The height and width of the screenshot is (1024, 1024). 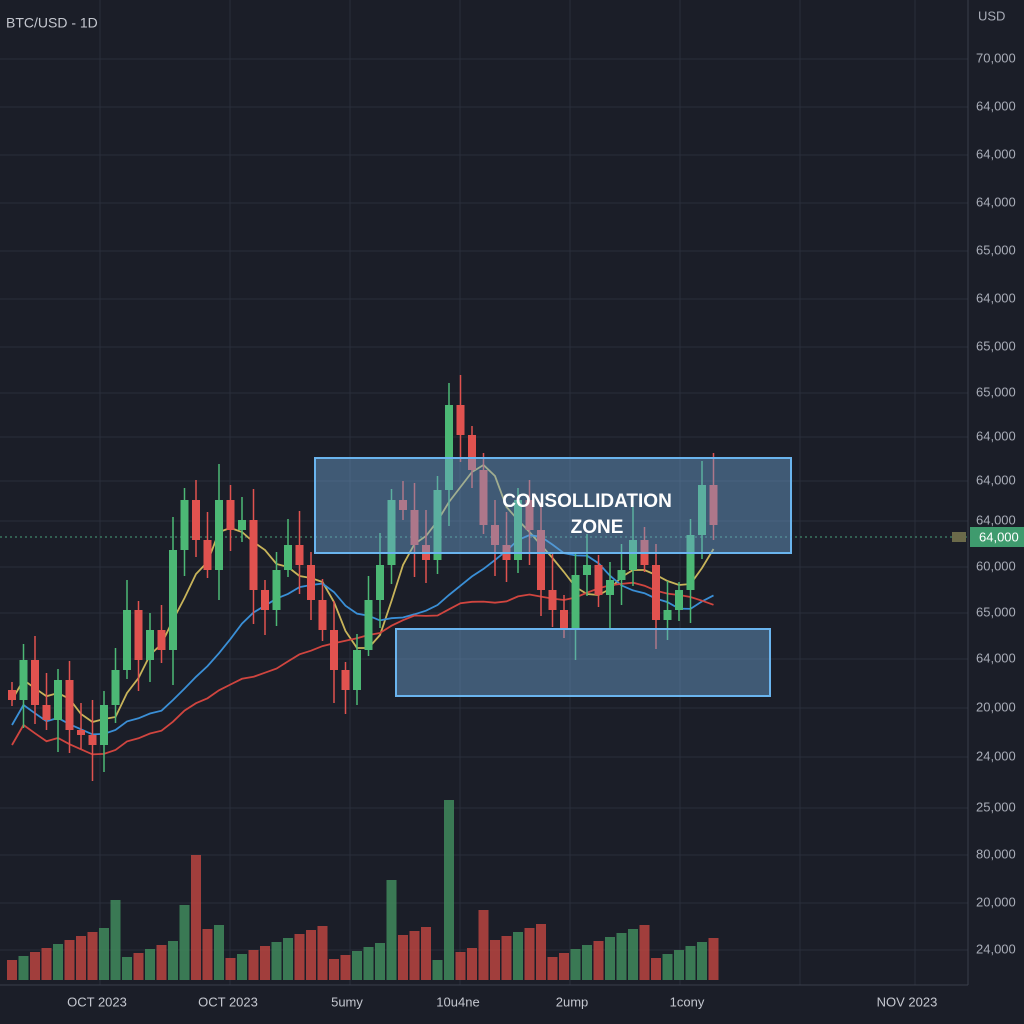 I want to click on moving-average, so click(x=362, y=635).